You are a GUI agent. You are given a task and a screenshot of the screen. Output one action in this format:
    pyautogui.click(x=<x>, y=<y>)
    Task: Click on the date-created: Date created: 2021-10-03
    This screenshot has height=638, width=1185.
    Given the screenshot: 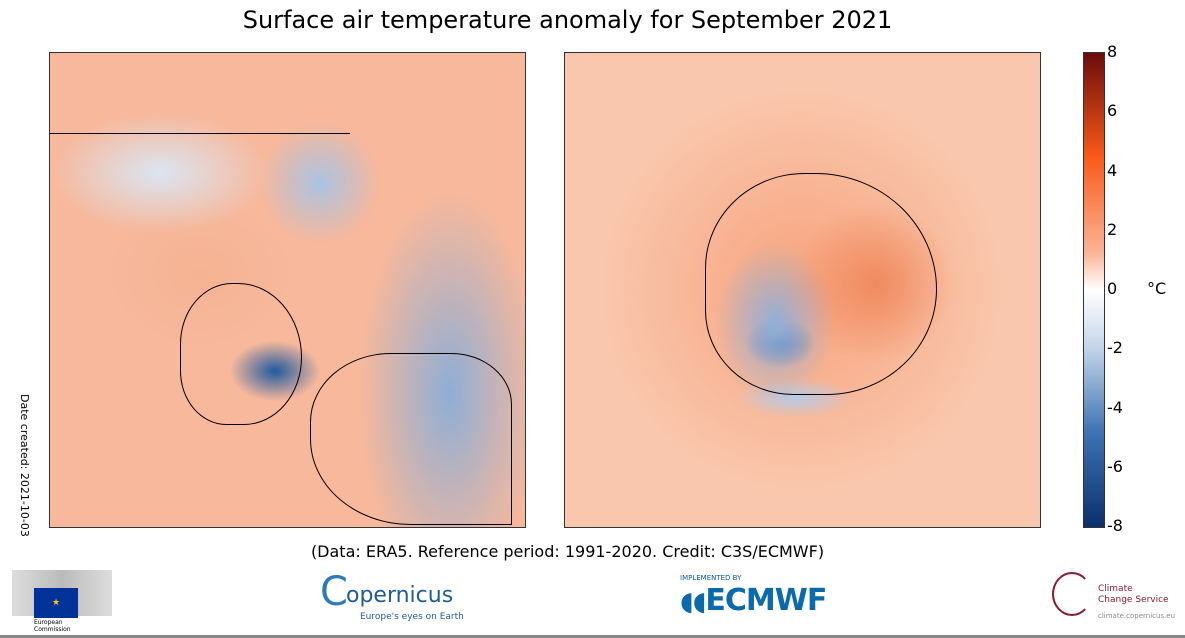 What is the action you would take?
    pyautogui.click(x=24, y=465)
    